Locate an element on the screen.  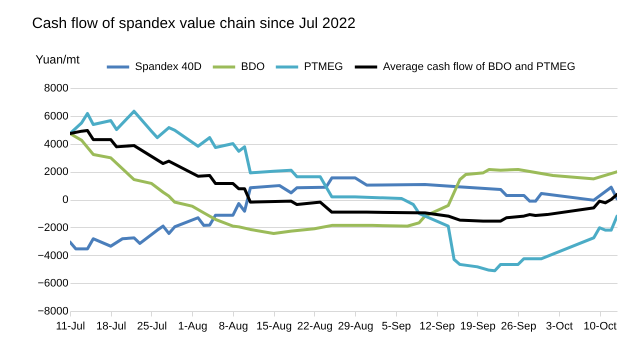
legend-label: Spandex 40D is located at coordinates (168, 67).